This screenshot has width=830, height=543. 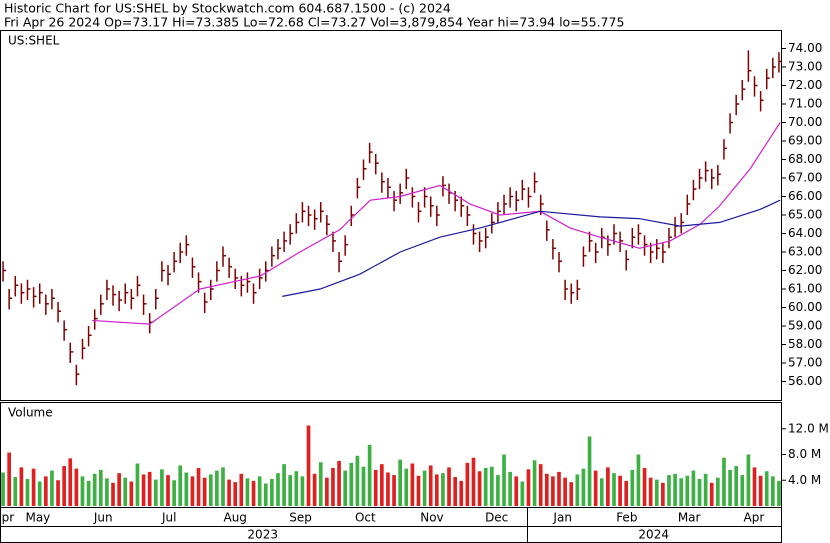 I want to click on volume-label: Volume, so click(x=30, y=413).